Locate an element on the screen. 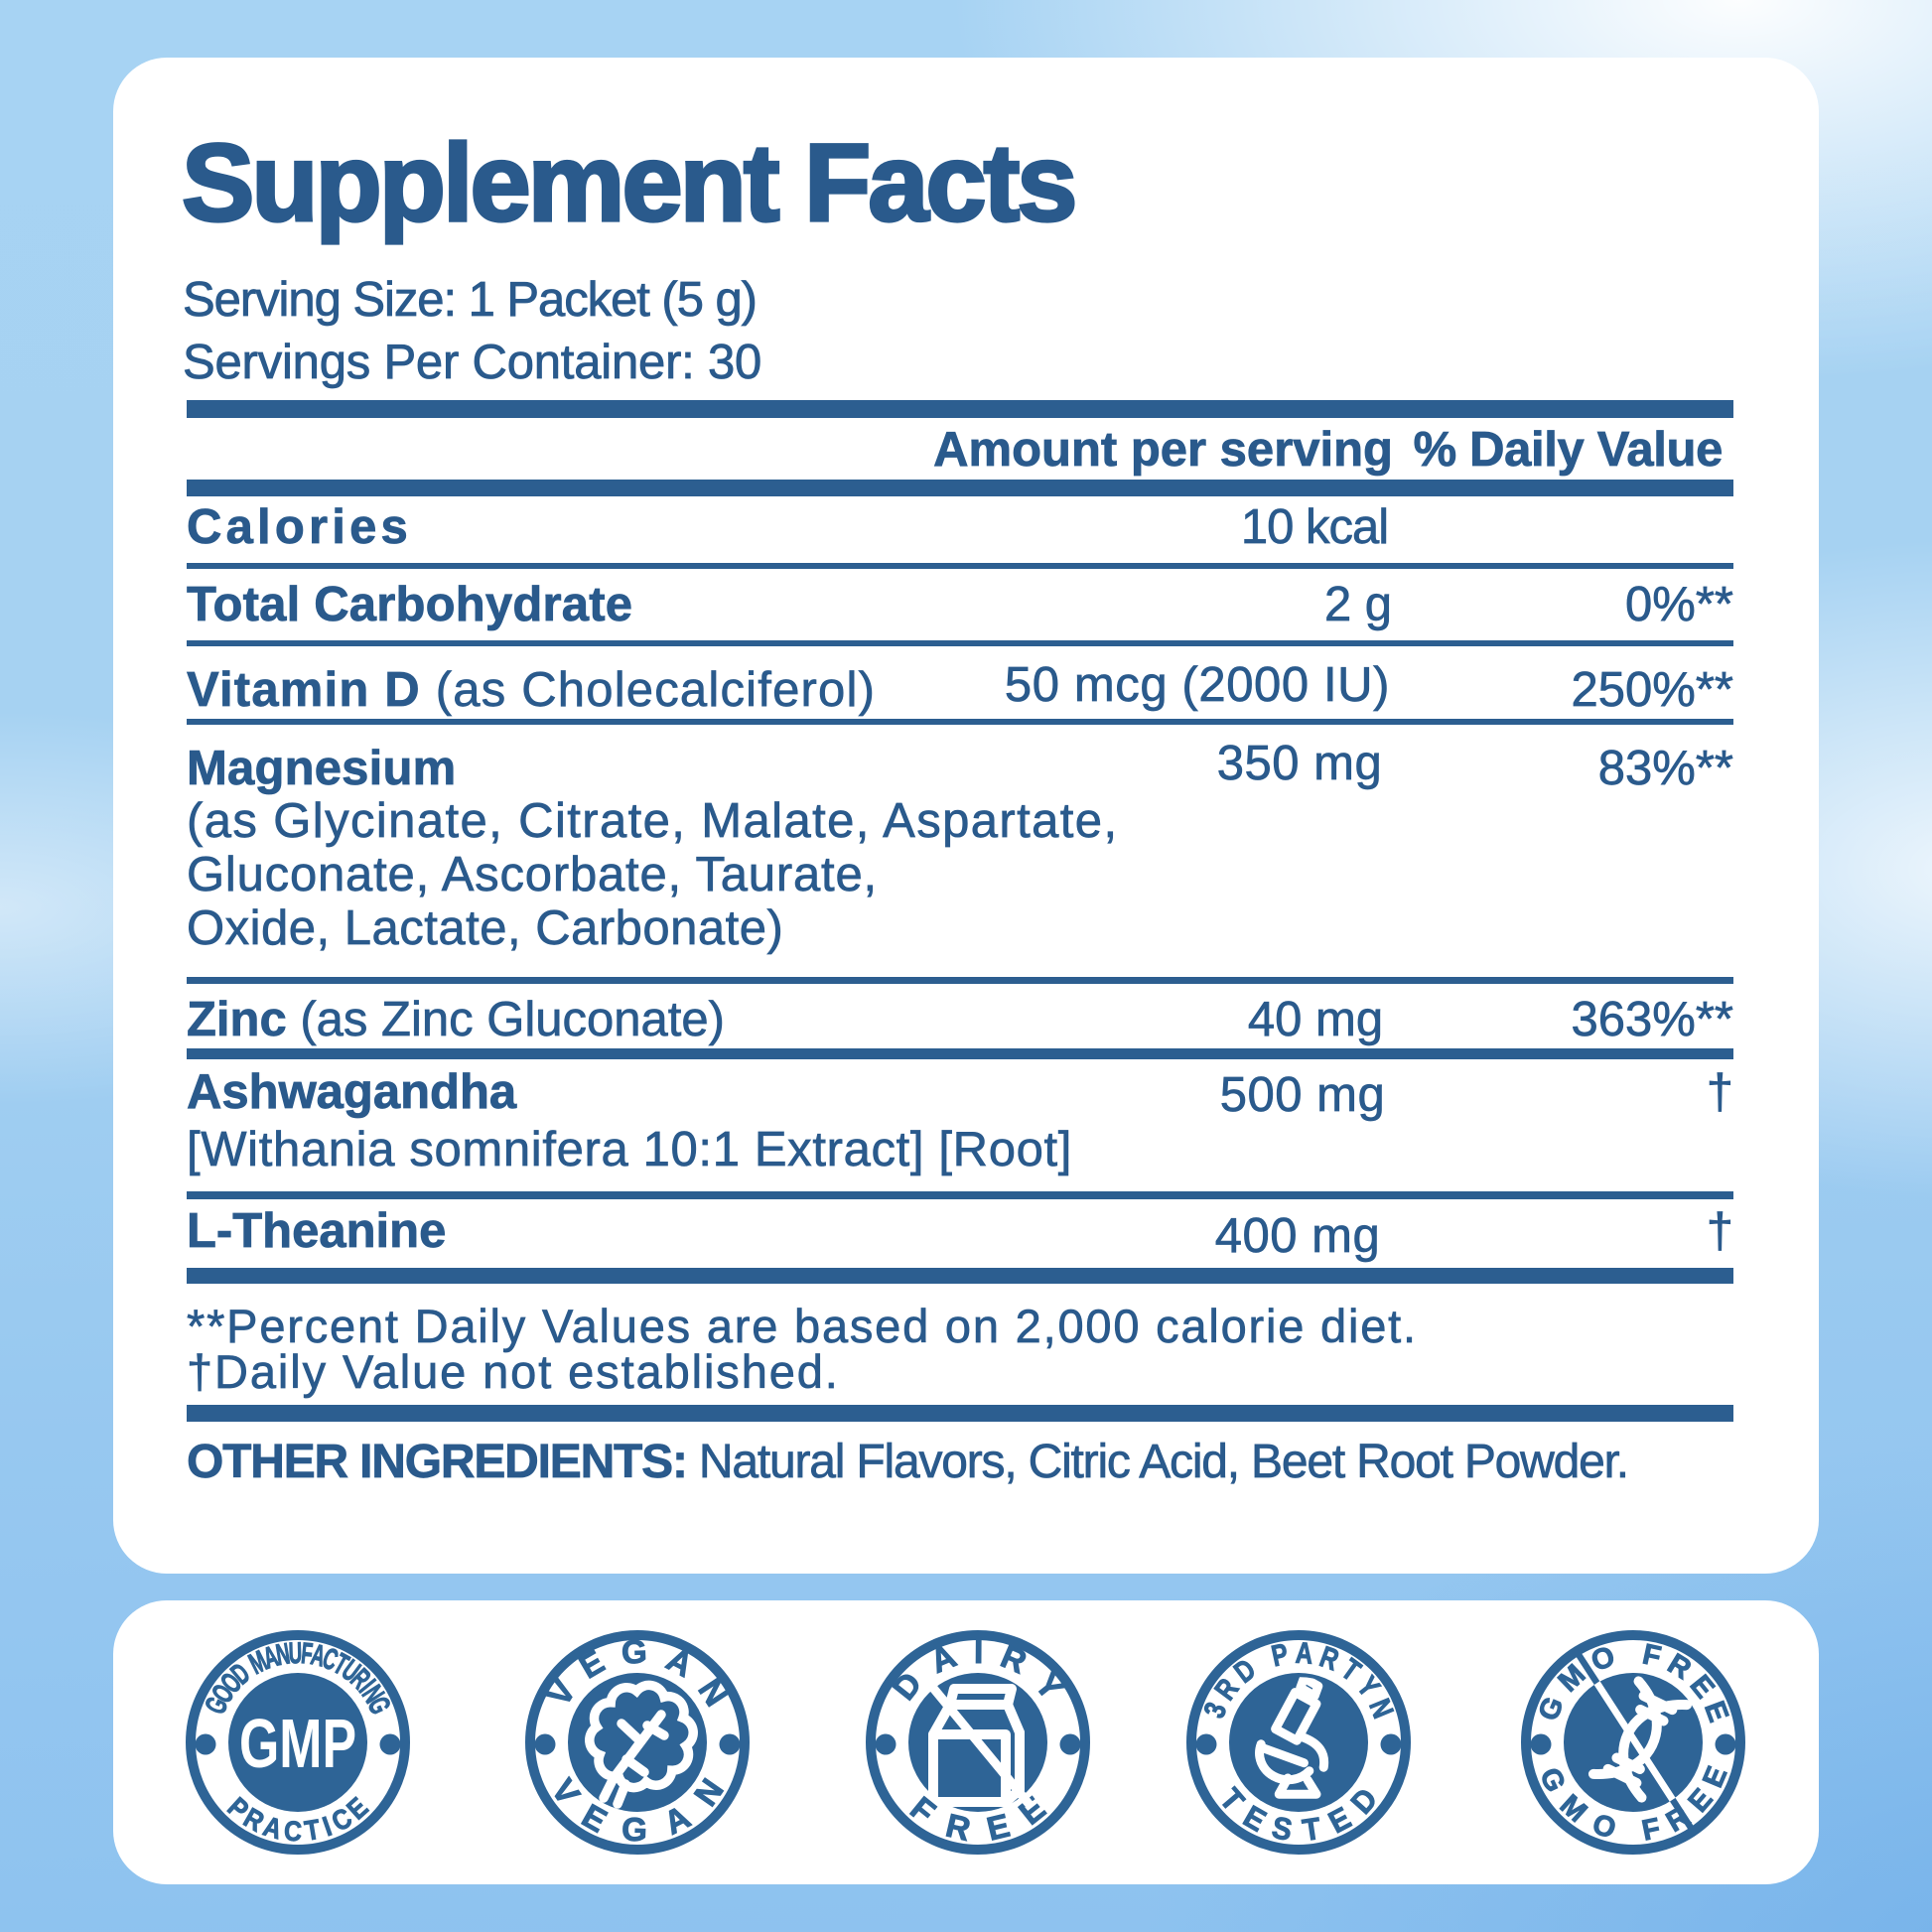 The image size is (1932, 1932). svg-text: C is located at coordinates (293, 1831).